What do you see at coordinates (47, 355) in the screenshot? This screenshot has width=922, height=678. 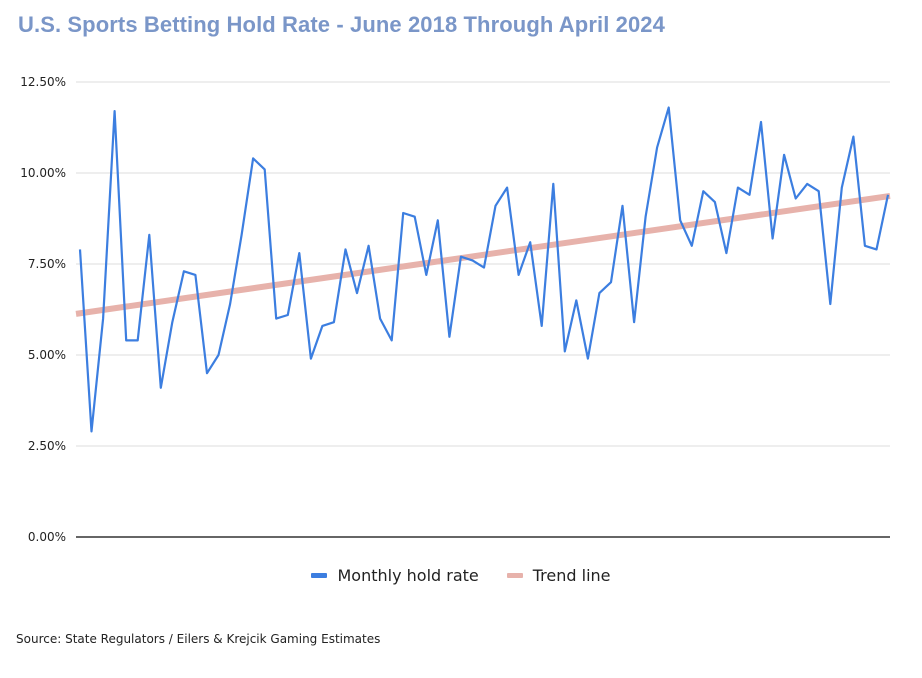 I see `y-tick-label: 5.00%` at bounding box center [47, 355].